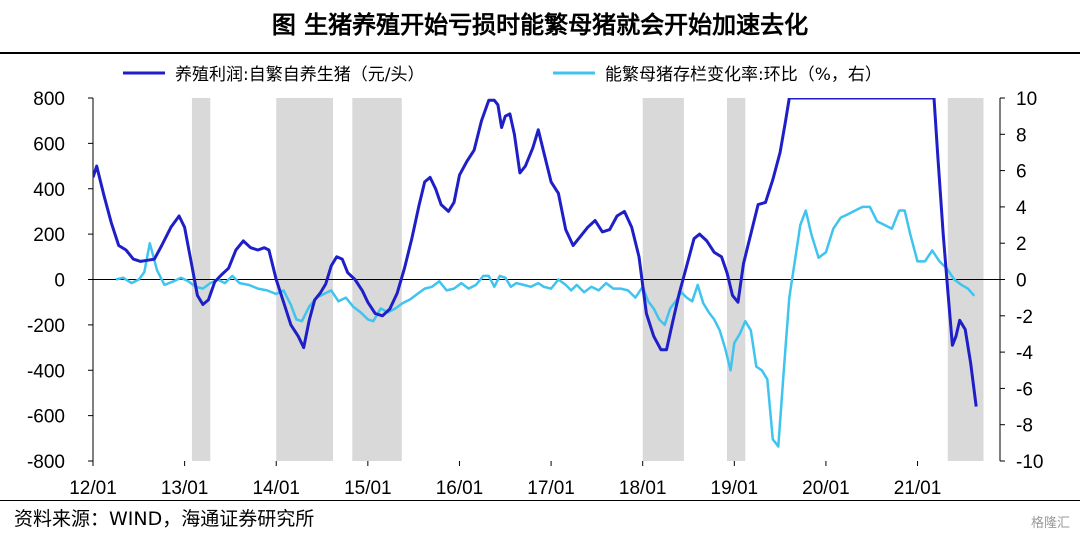 This screenshot has width=1080, height=539. I want to click on left-y-axis-ticks: 800 600 400 200 0 -200 -400 -600 -800, so click(60, 281).